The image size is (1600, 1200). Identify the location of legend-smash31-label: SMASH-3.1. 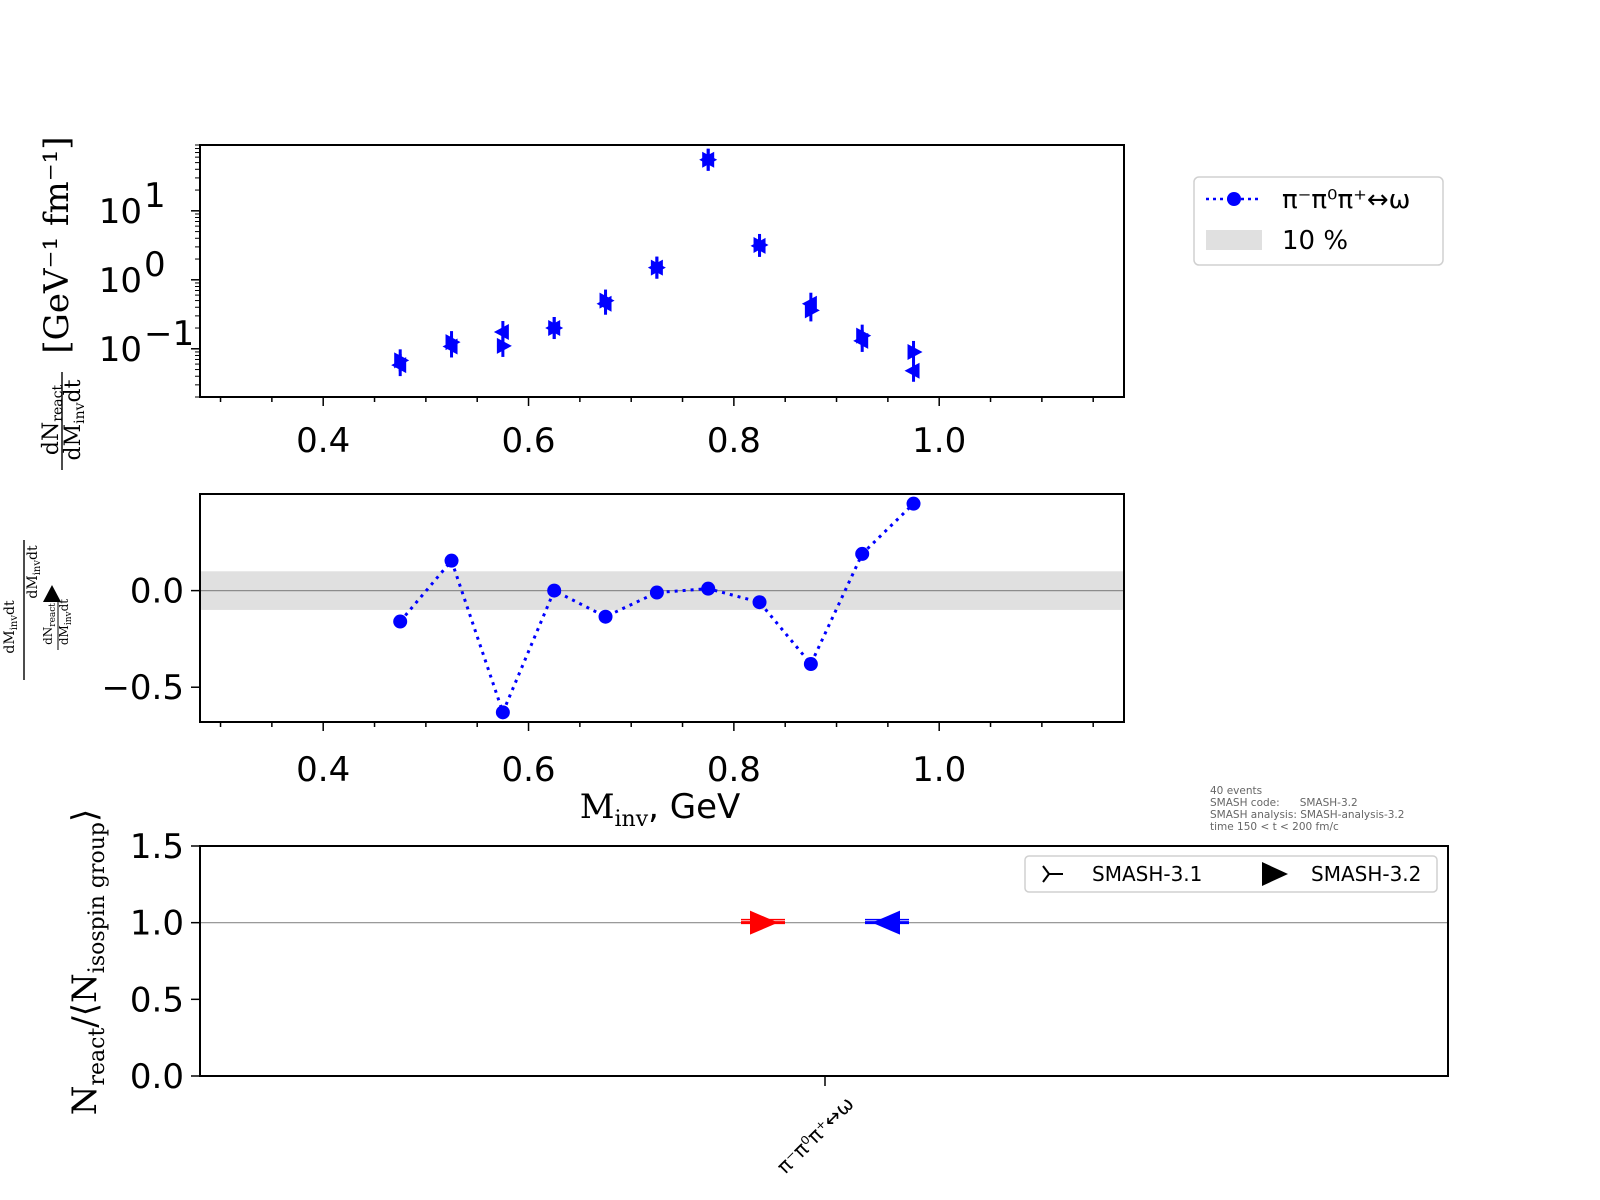
(1147, 874).